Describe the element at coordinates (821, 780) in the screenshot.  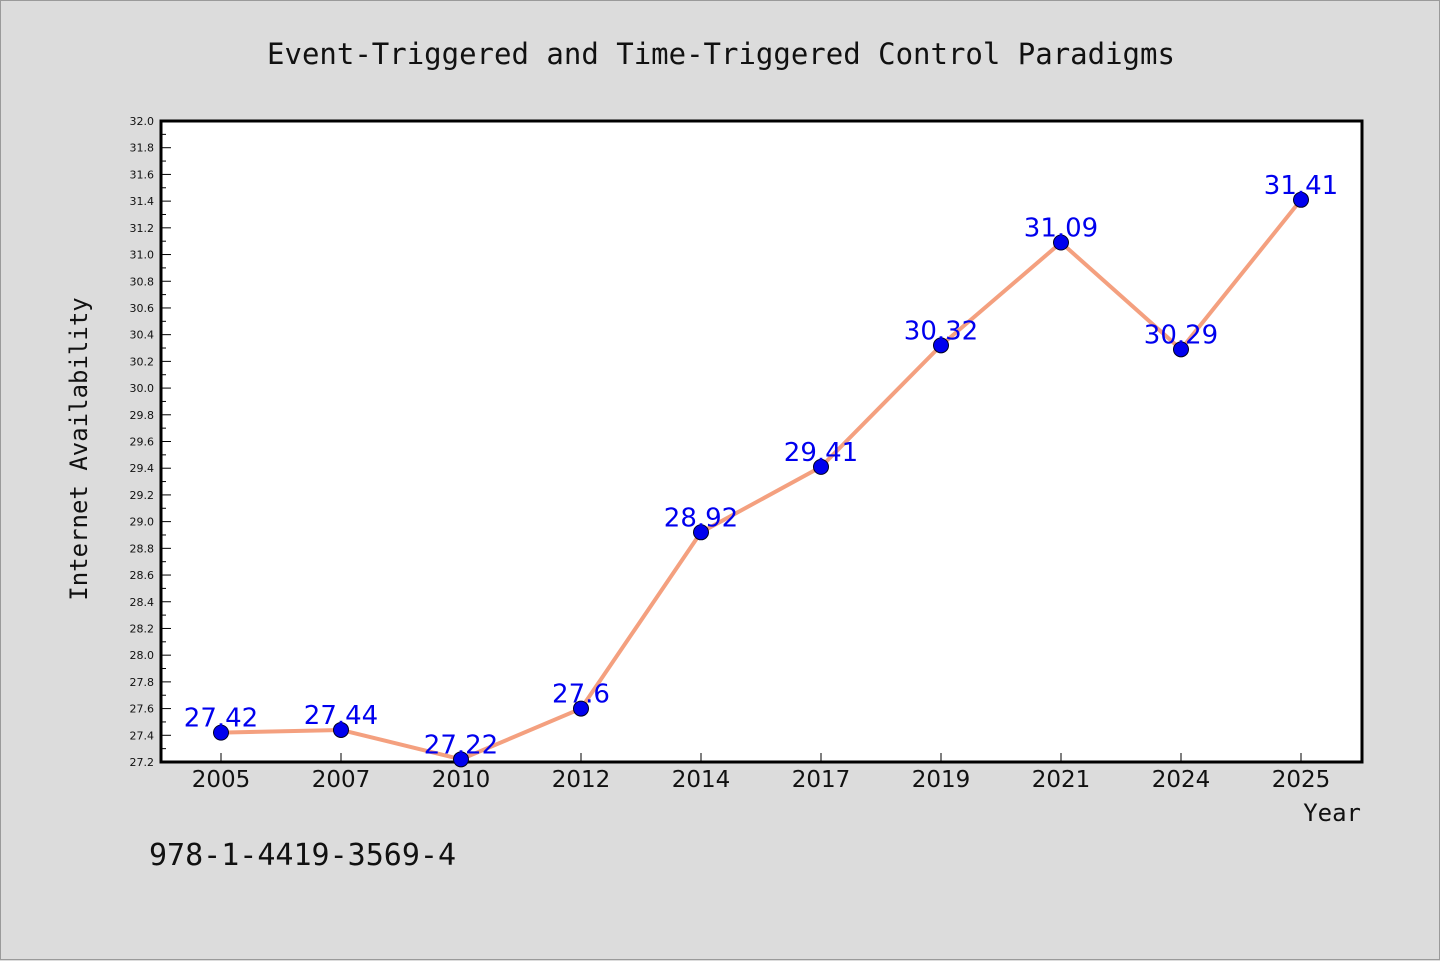
I see `x-tick-label: 2017` at that location.